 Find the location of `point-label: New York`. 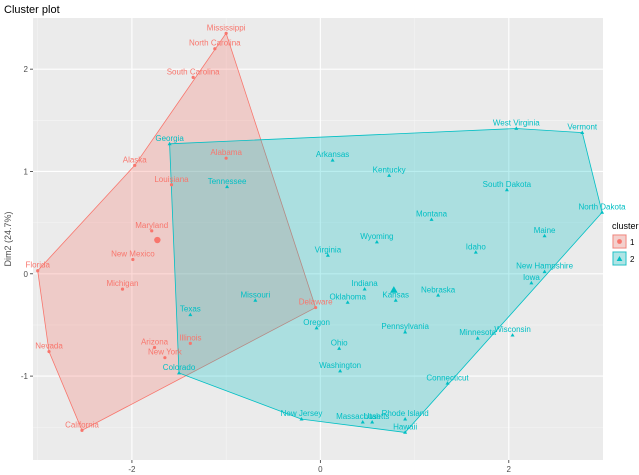

point-label: New York is located at coordinates (165, 352).